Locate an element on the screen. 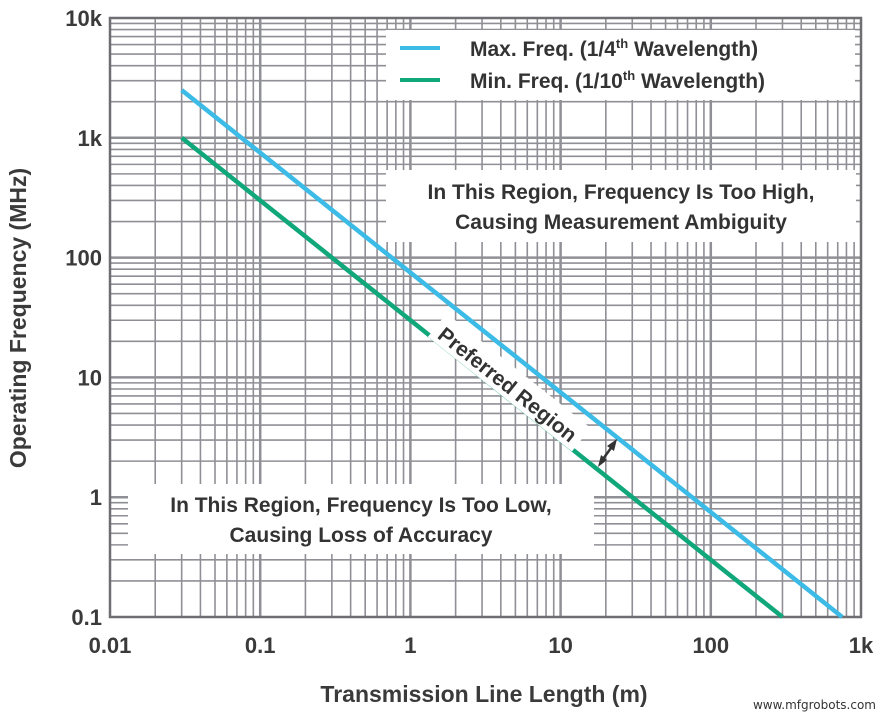  legend-label-min: Min. Freq. (1/10th Wavelength) is located at coordinates (617, 80).